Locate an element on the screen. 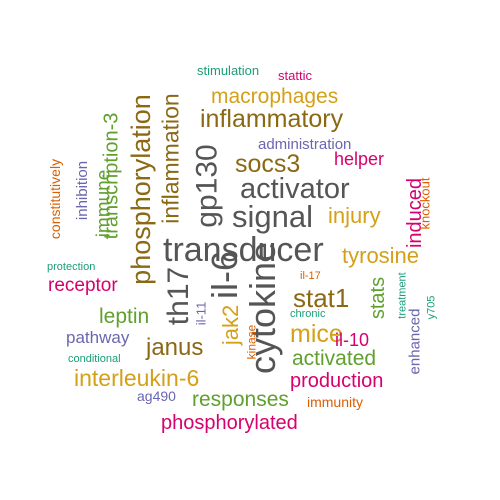  word-stats: stats is located at coordinates (378, 298).